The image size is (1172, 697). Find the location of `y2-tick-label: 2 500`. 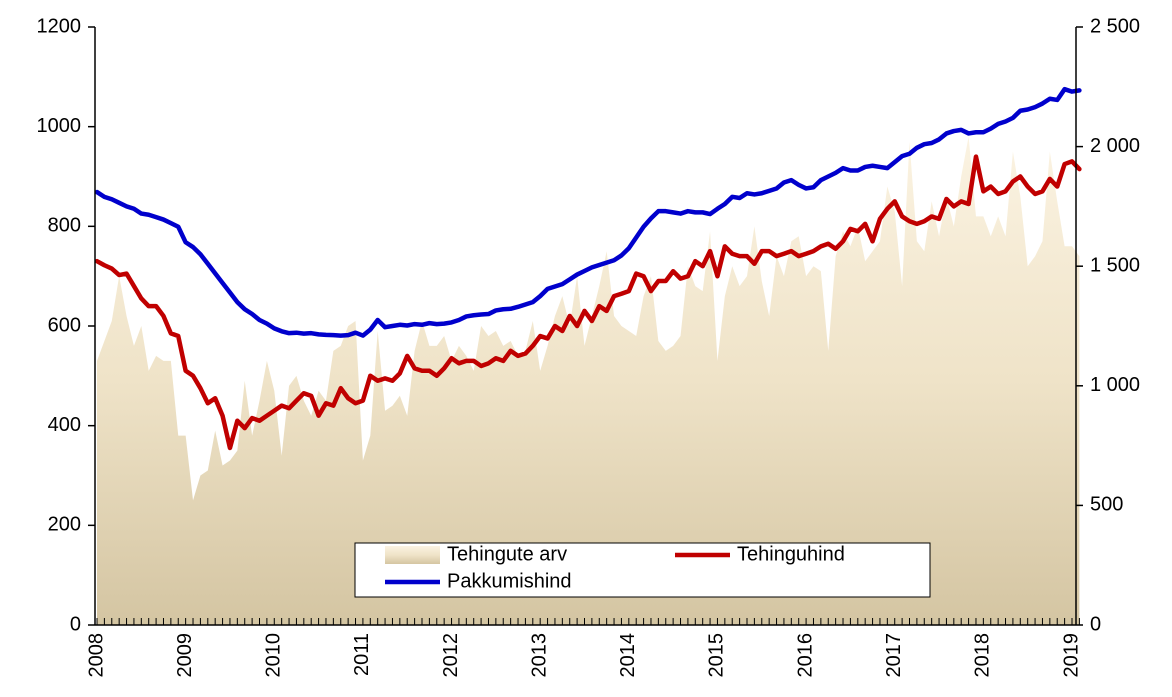

y2-tick-label: 2 500 is located at coordinates (1115, 26).